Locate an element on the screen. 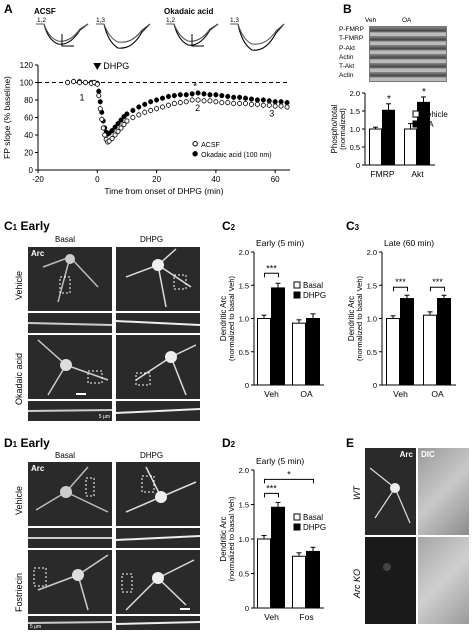 The width and height of the screenshot is (474, 632). trace-oa-2b is located at coordinates (257, 34).